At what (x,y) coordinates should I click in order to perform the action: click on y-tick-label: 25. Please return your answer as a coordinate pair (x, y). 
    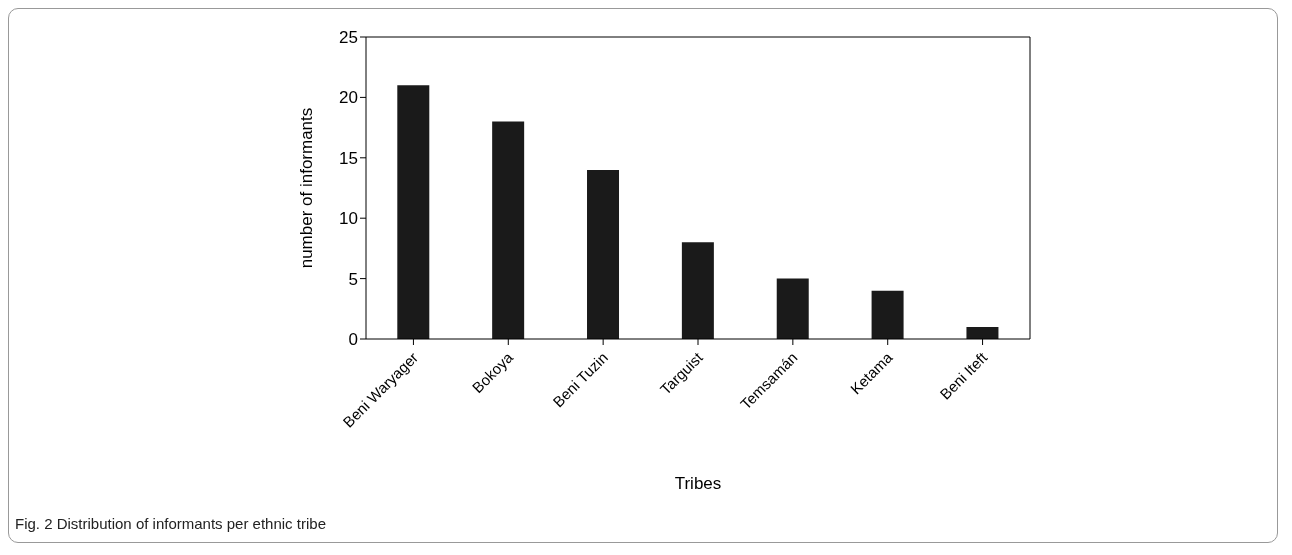
    Looking at the image, I should click on (348, 38).